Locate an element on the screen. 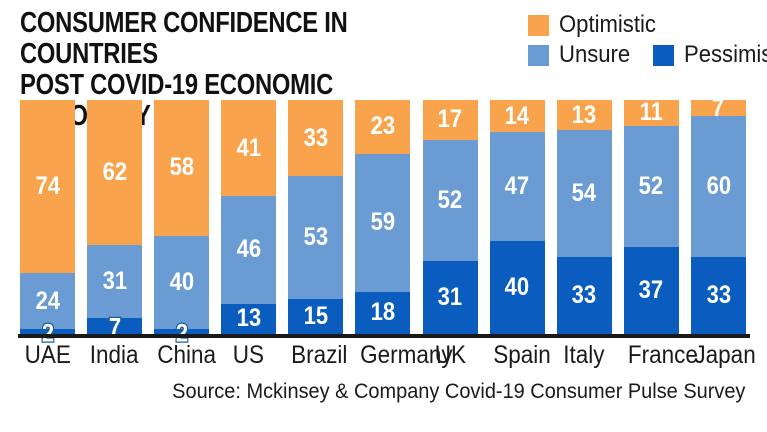  legend-label-pessimistic: Pessimistic is located at coordinates (725, 54).